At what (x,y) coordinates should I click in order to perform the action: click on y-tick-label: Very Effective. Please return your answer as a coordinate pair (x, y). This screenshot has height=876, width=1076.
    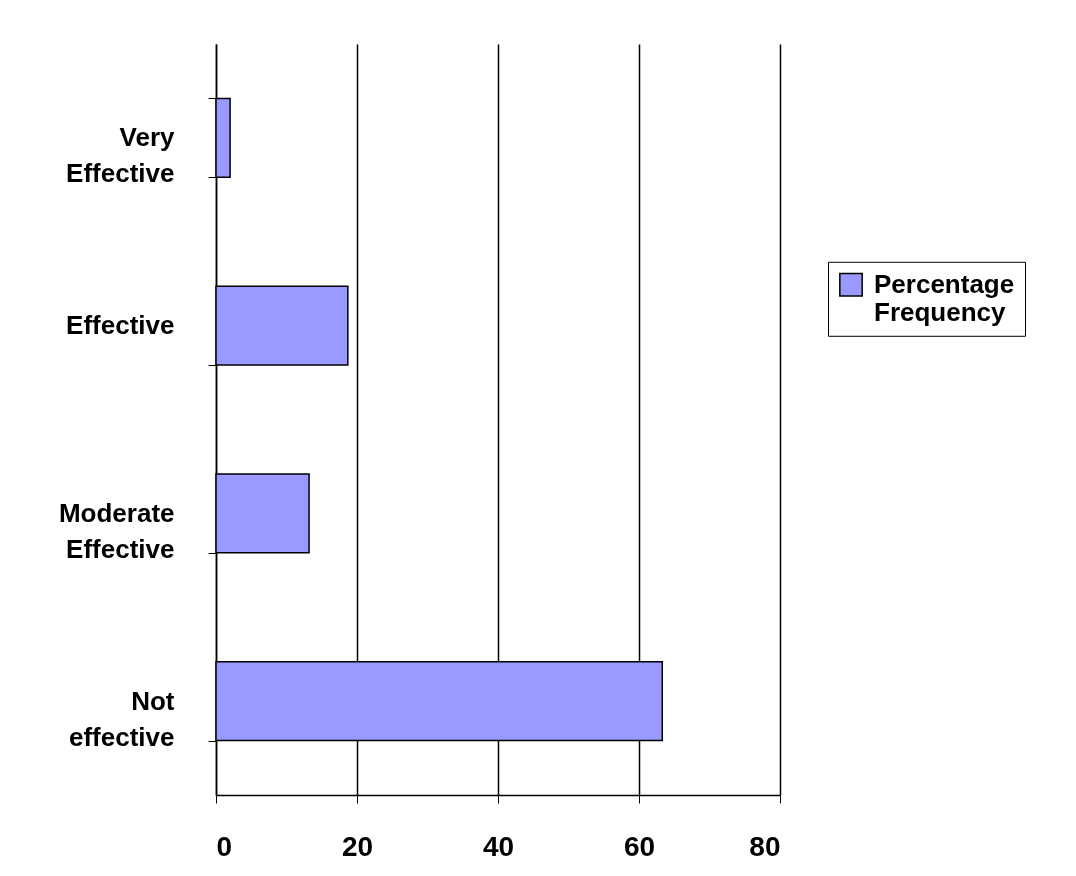
    Looking at the image, I should click on (121, 155).